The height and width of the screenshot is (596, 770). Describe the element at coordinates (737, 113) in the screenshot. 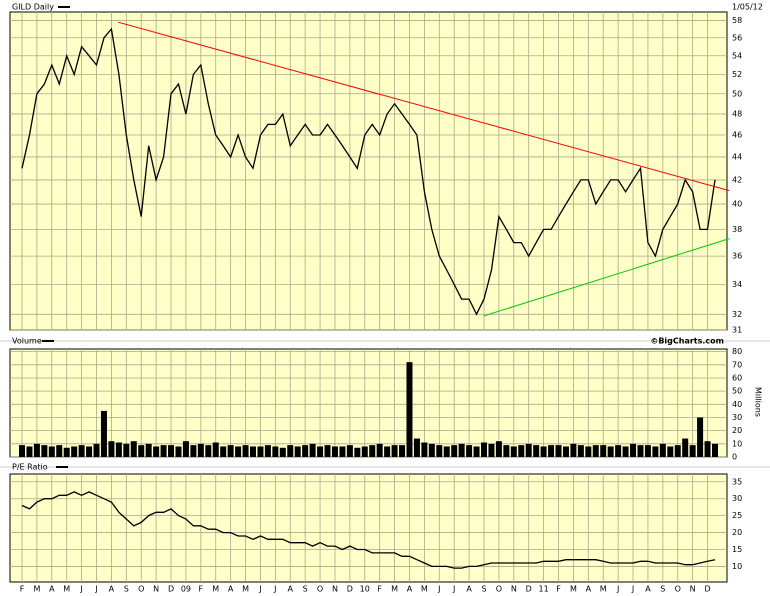

I see `y-tick-label: 48` at that location.